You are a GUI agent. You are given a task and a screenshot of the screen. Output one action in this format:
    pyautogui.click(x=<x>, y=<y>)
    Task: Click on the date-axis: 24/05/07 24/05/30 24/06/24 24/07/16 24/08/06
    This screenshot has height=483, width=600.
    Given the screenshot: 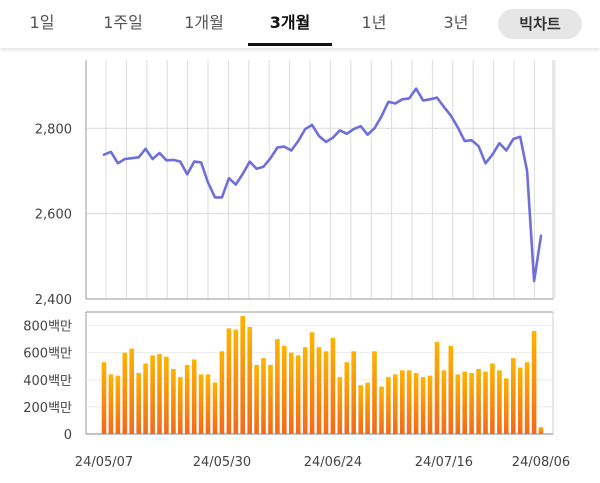 What is the action you would take?
    pyautogui.click(x=322, y=462)
    